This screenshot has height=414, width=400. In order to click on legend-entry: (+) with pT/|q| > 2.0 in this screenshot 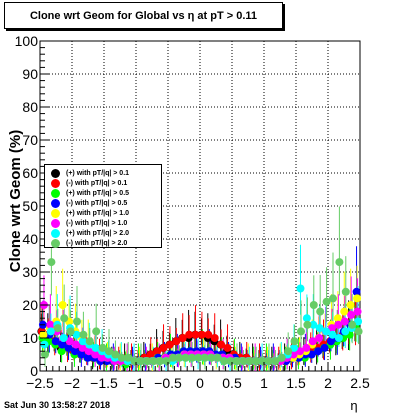, I will do `click(87, 233)`.